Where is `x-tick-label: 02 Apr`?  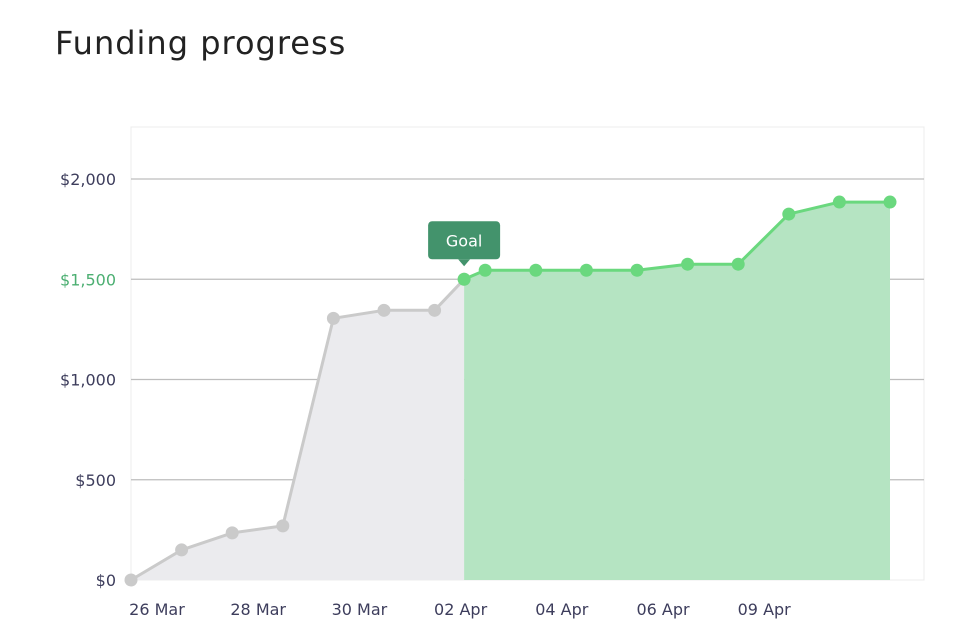 x-tick-label: 02 Apr is located at coordinates (461, 609).